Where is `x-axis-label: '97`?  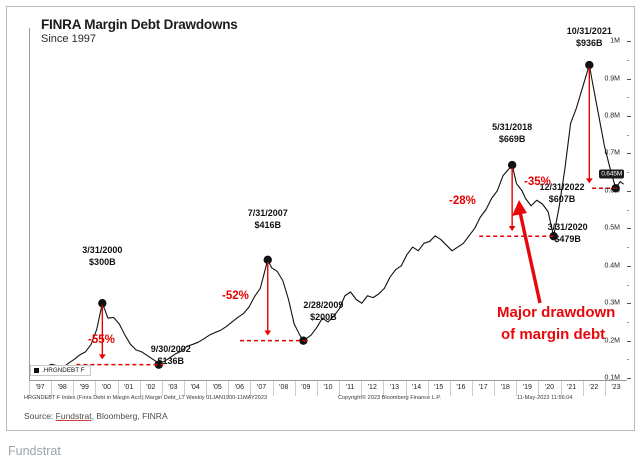 x-axis-label: '97 is located at coordinates (40, 387).